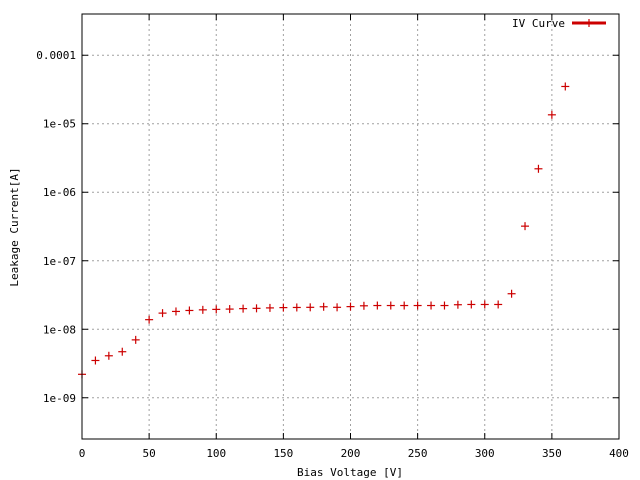  What do you see at coordinates (59, 329) in the screenshot?
I see `y-tick-label: 1e-08` at bounding box center [59, 329].